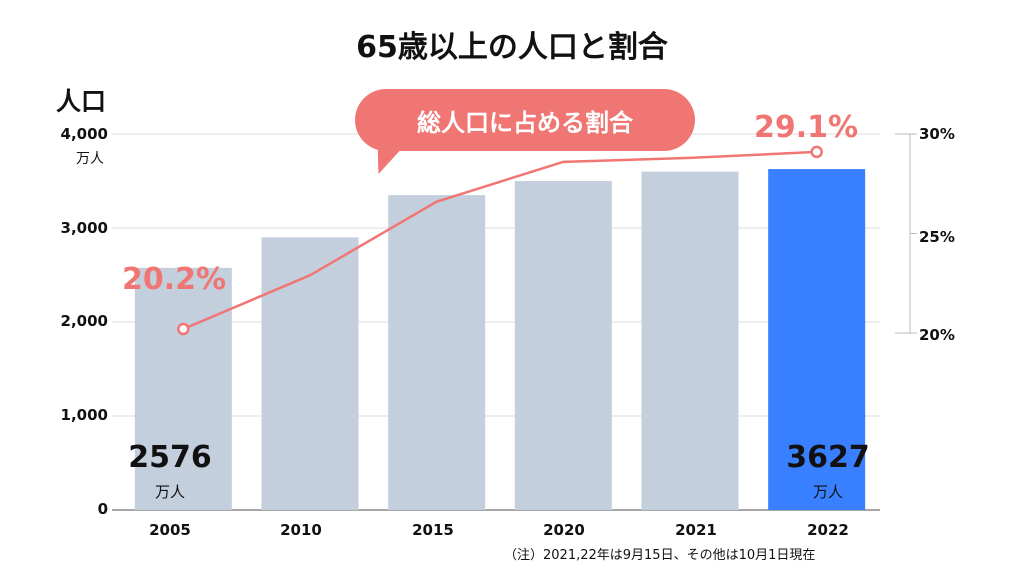 The height and width of the screenshot is (576, 1024). Describe the element at coordinates (84, 228) in the screenshot. I see `y-tick-label: 3,000` at that location.